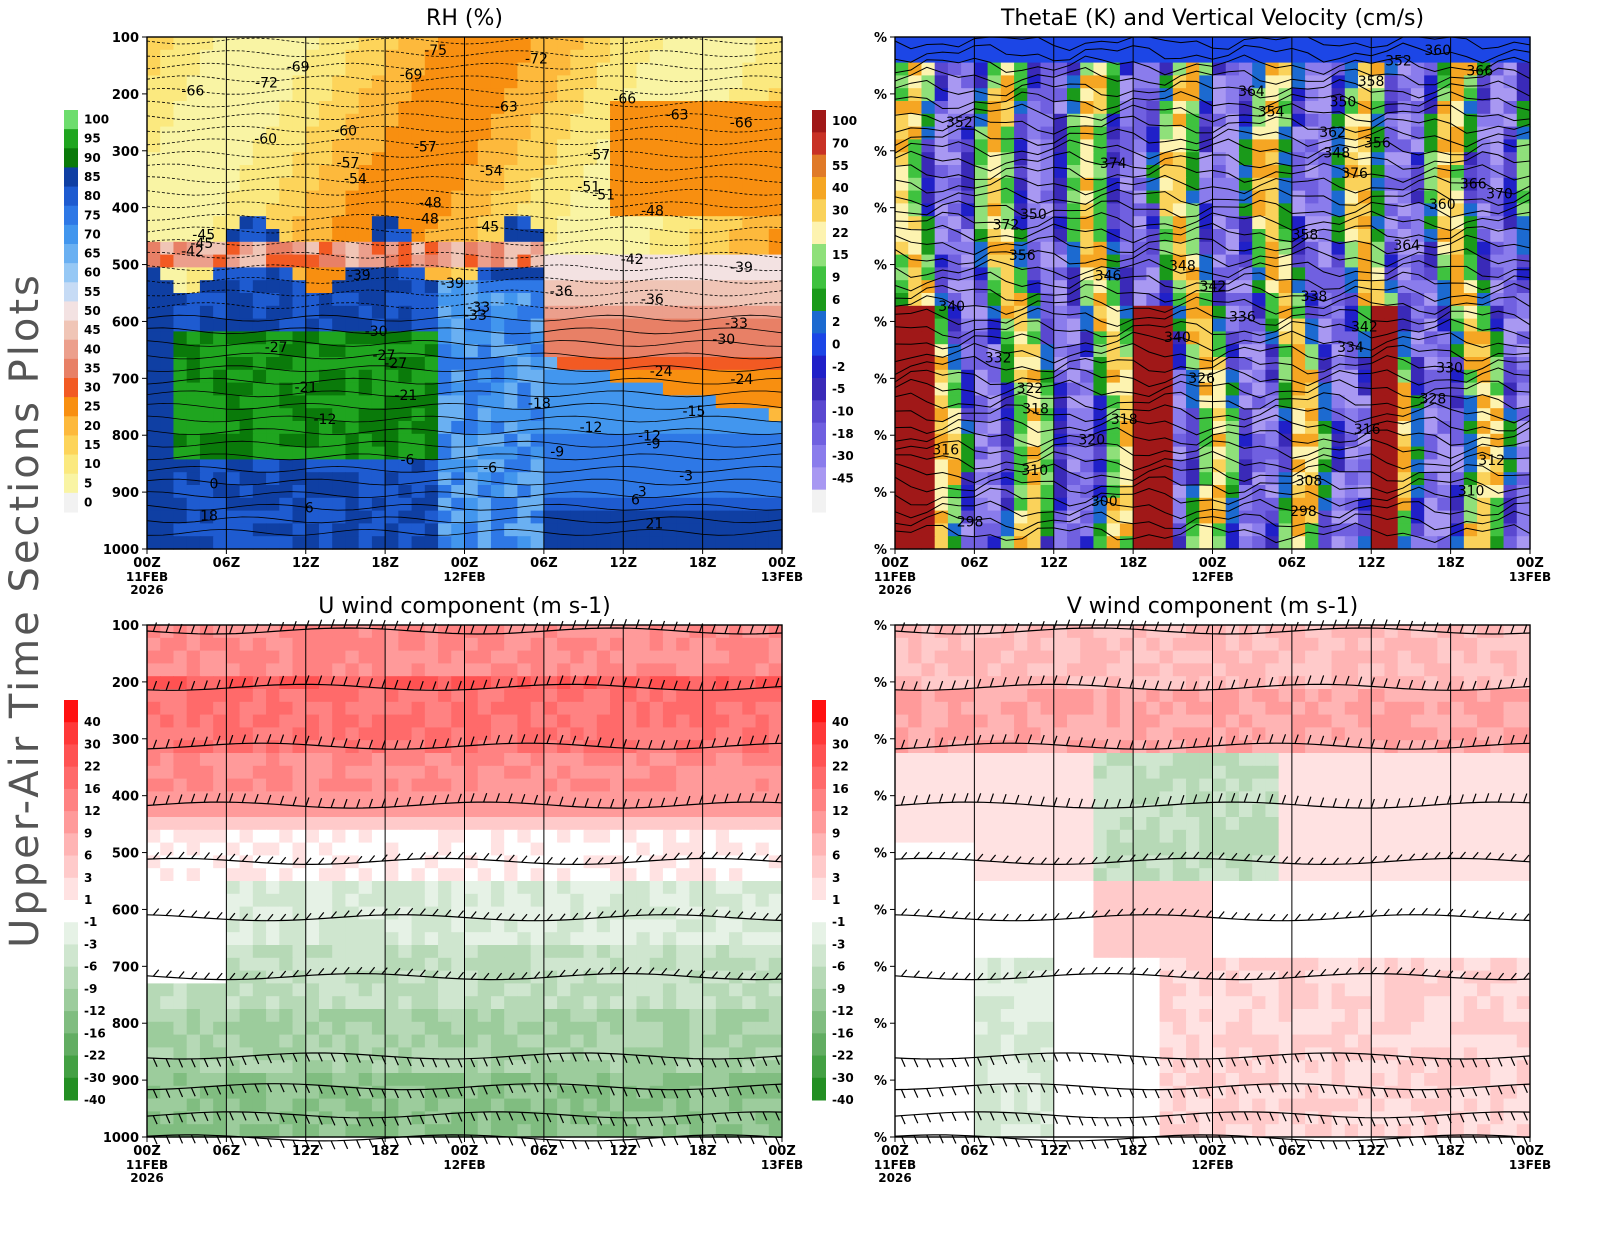  I want to click on colorbar-label: 0, so click(88, 502).